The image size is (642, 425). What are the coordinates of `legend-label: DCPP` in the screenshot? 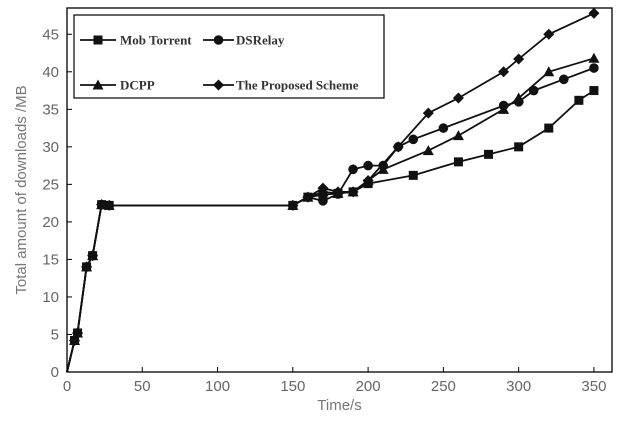 It's located at (137, 85).